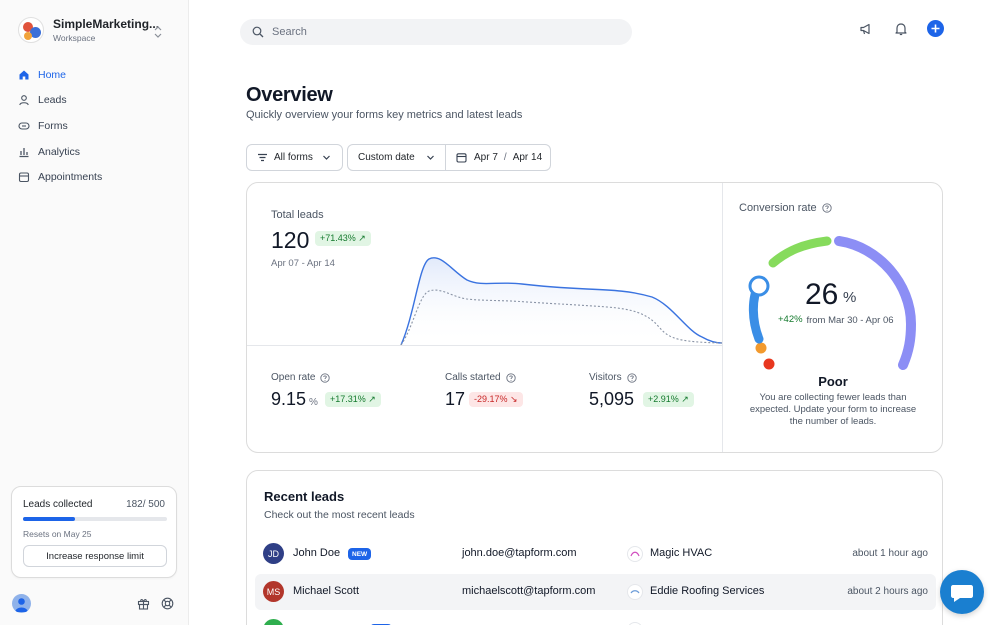 The width and height of the screenshot is (1000, 625). Describe the element at coordinates (890, 553) in the screenshot. I see `lead-time: about 1 hour ago` at that location.